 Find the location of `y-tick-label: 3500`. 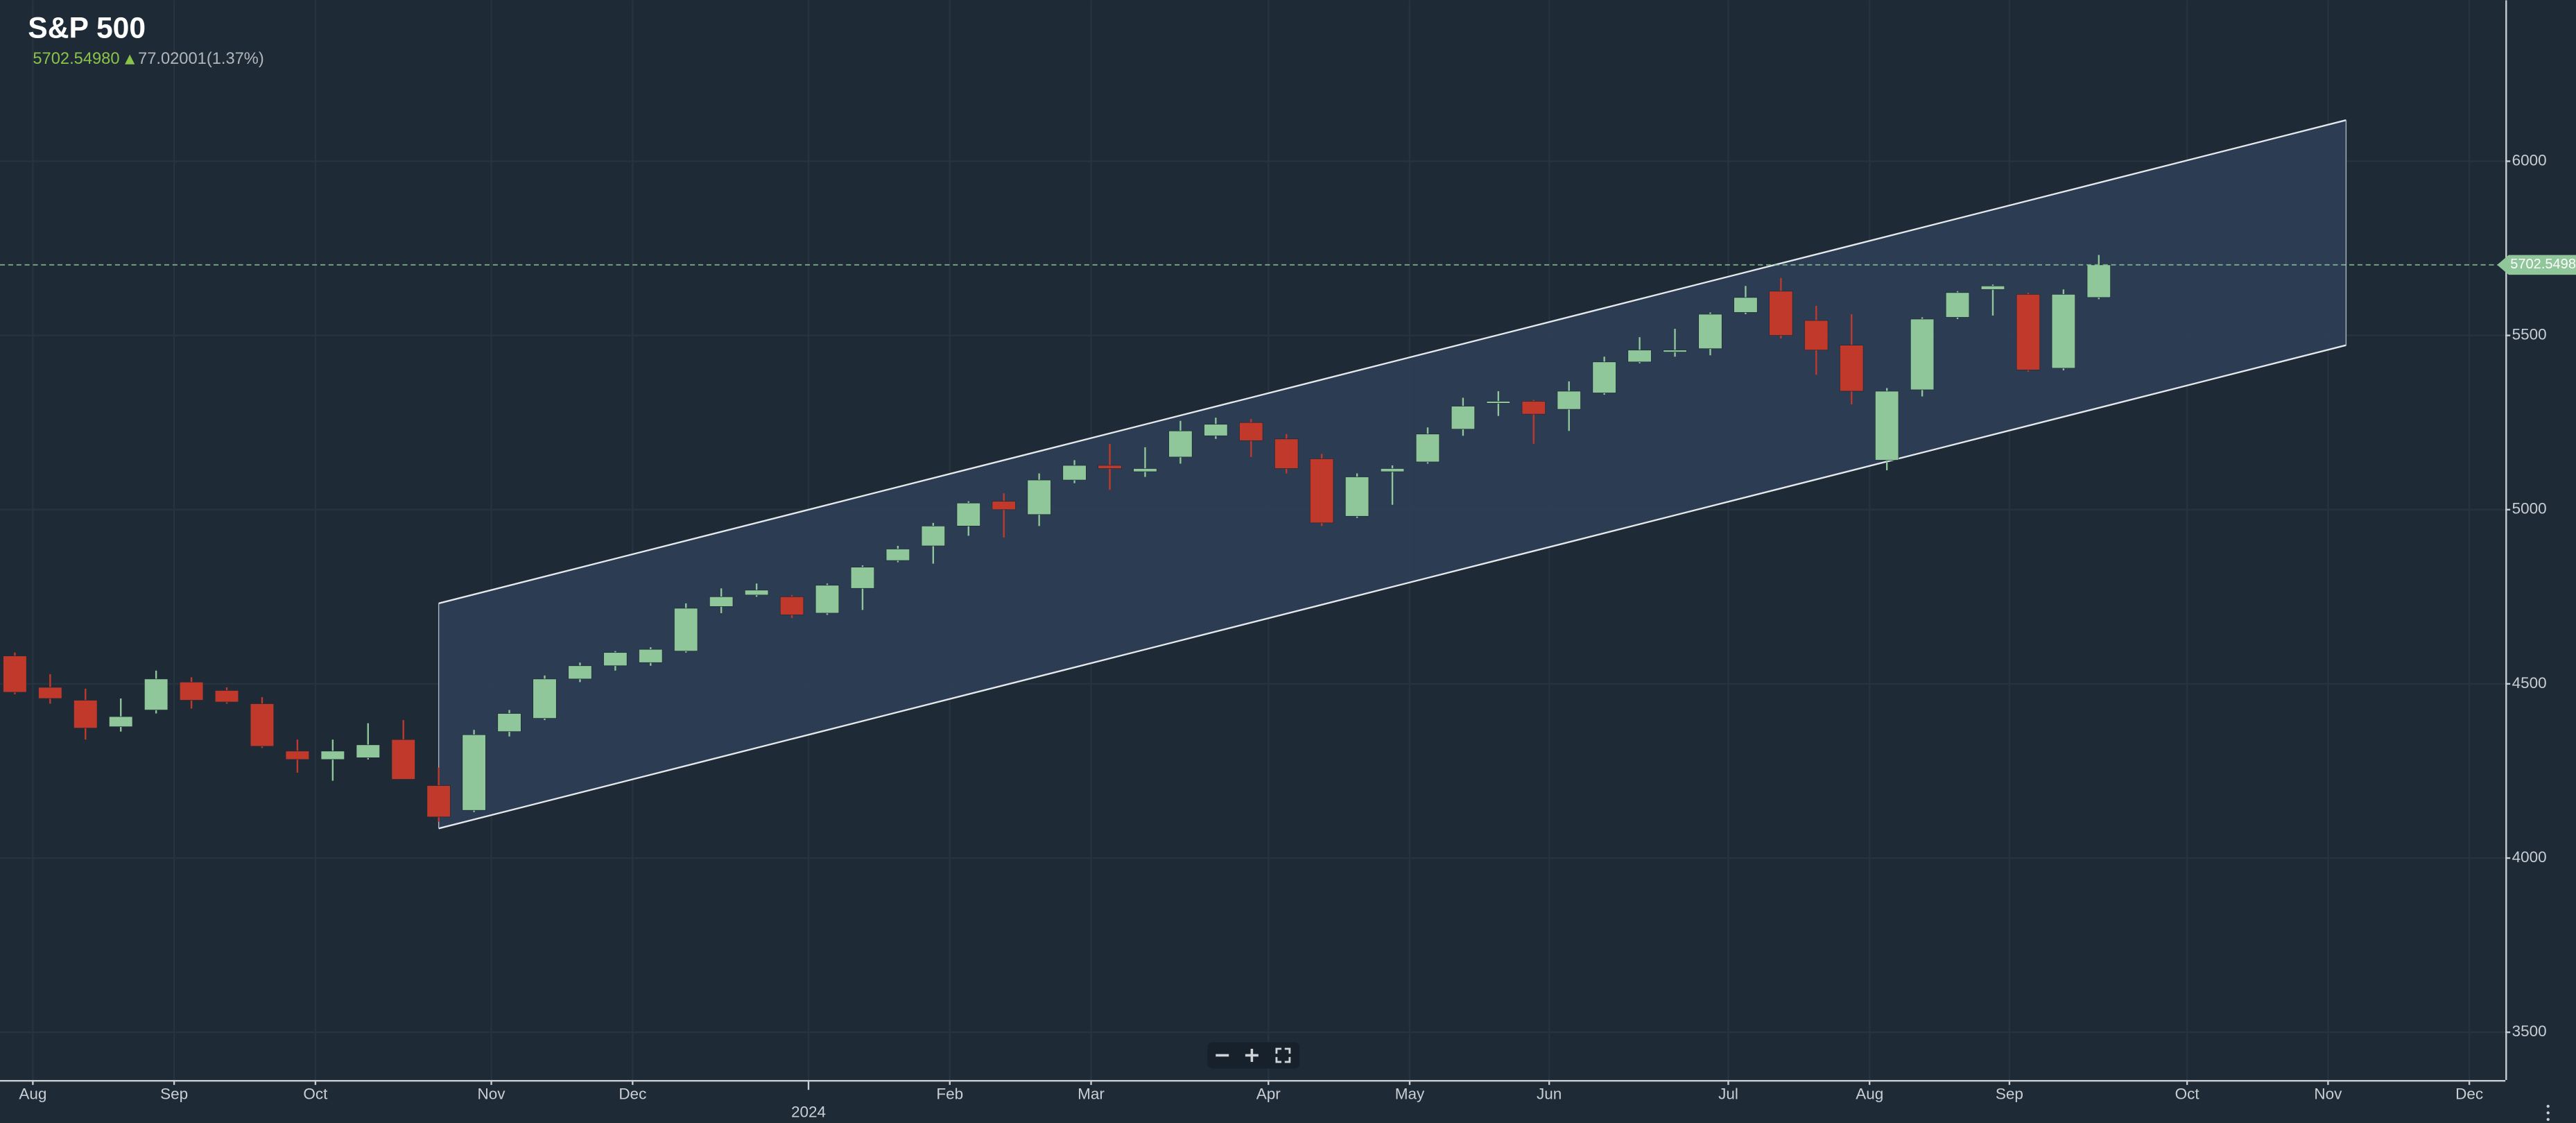

y-tick-label: 3500 is located at coordinates (2529, 1031).